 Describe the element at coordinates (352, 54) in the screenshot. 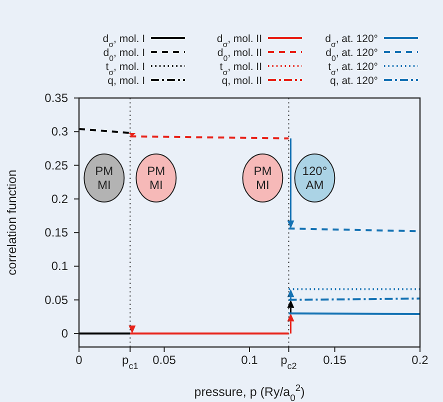

I see `legend-label: d$_{0}$, at. 120°` at that location.